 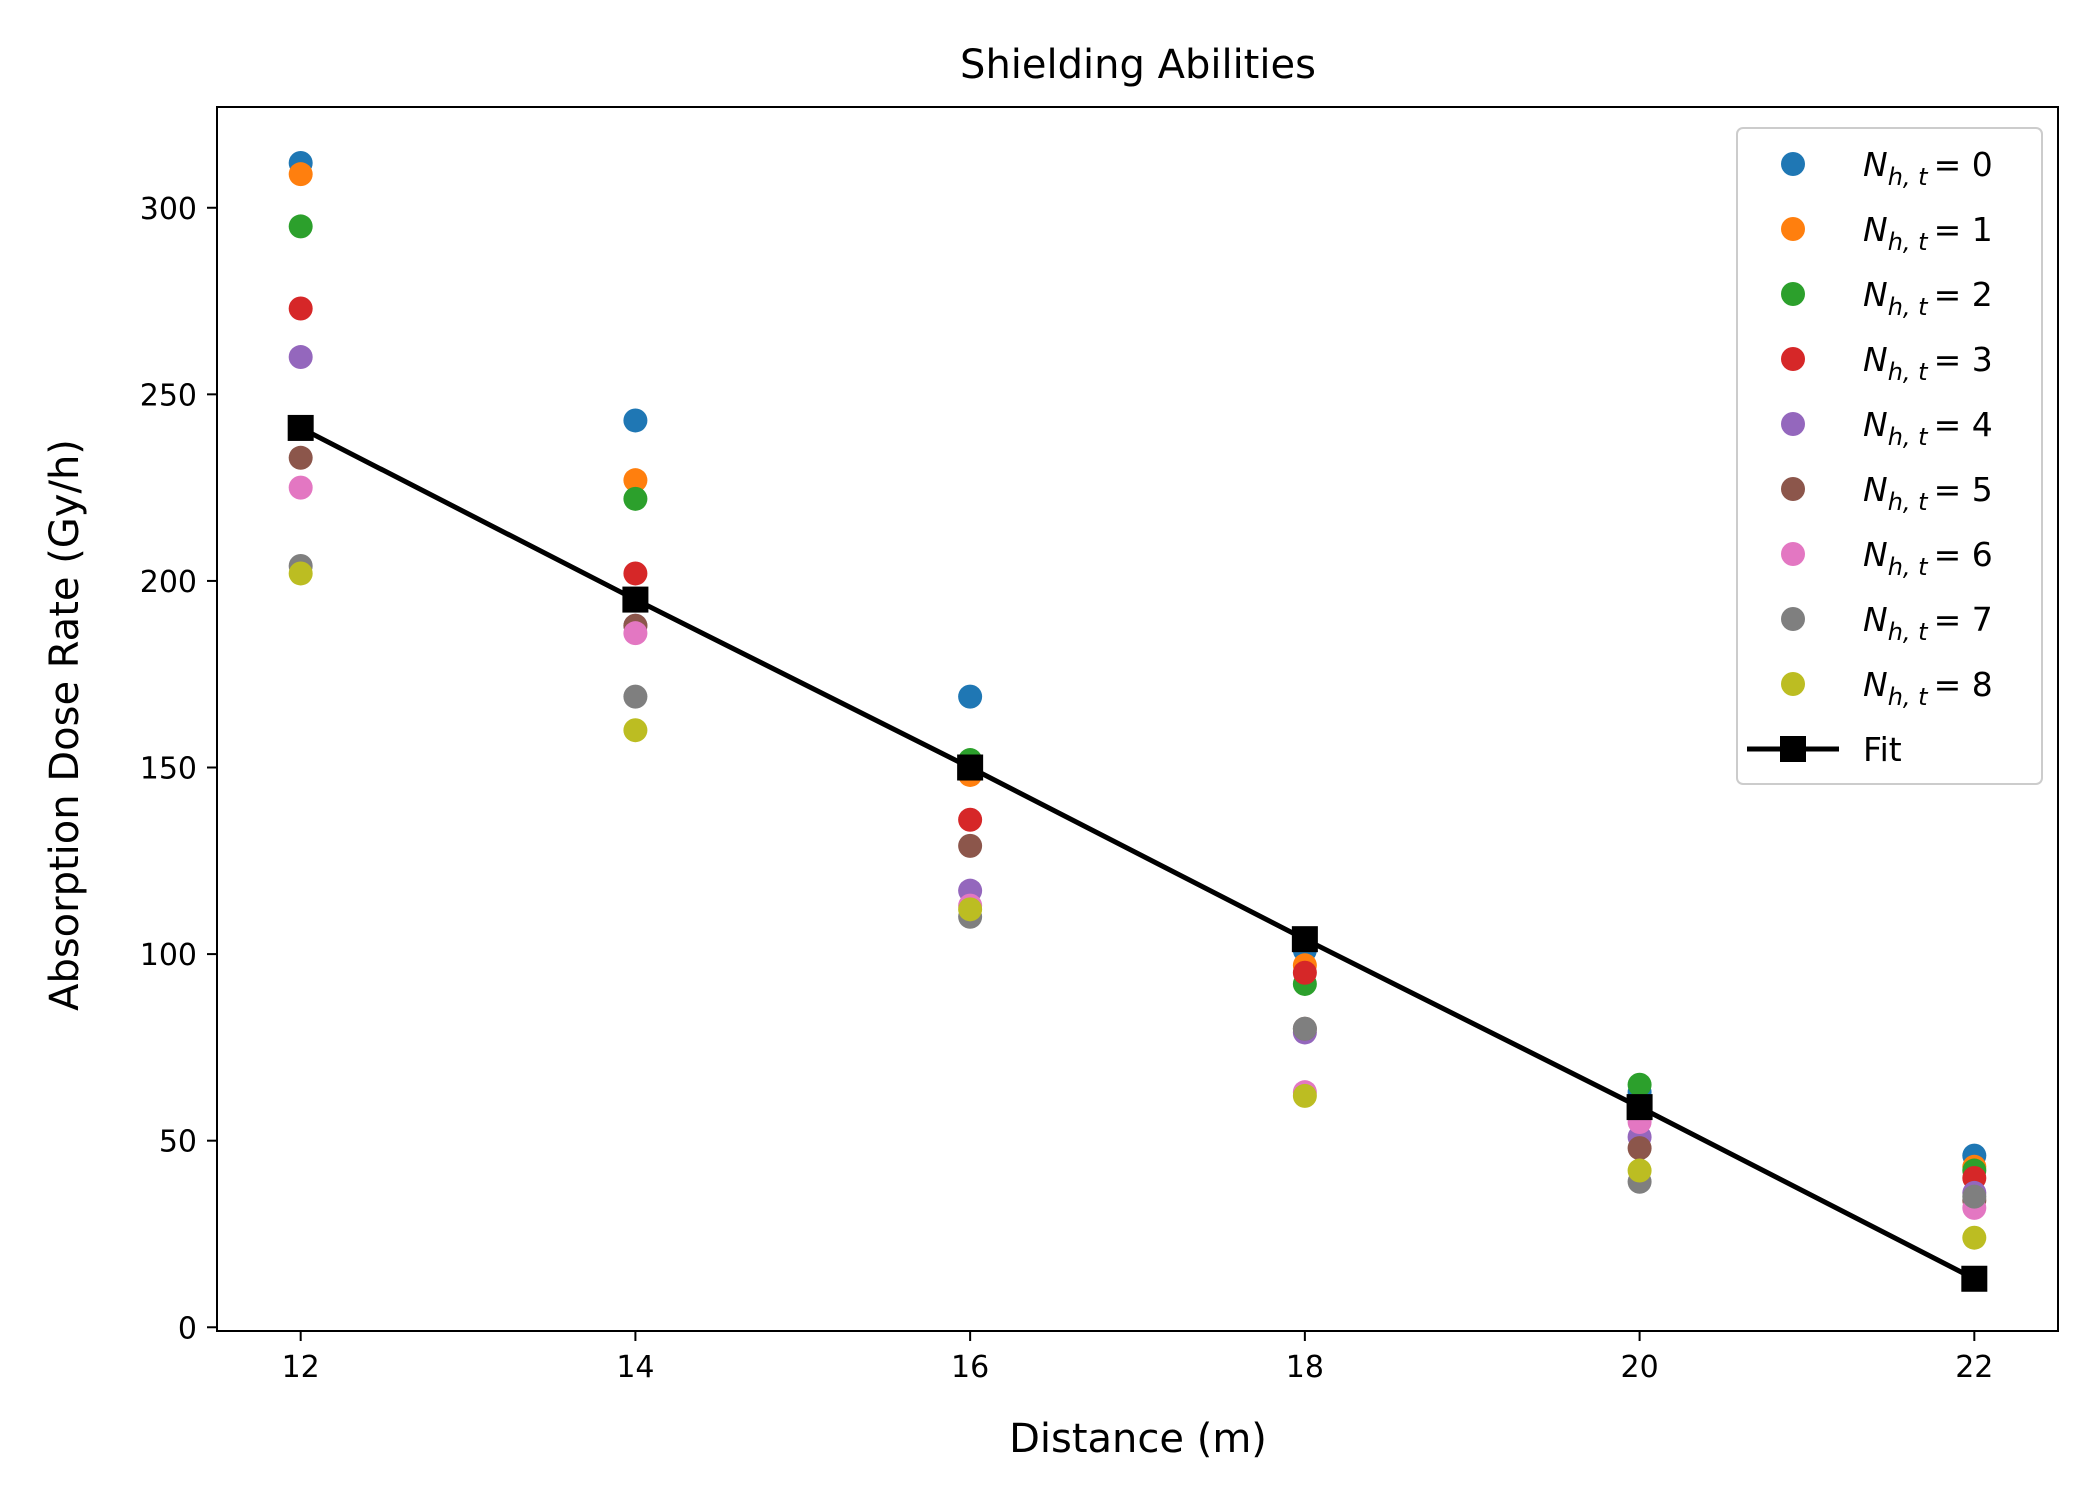 I want to click on legend-label-2: Nh, t = 2, so click(x=1928, y=298).